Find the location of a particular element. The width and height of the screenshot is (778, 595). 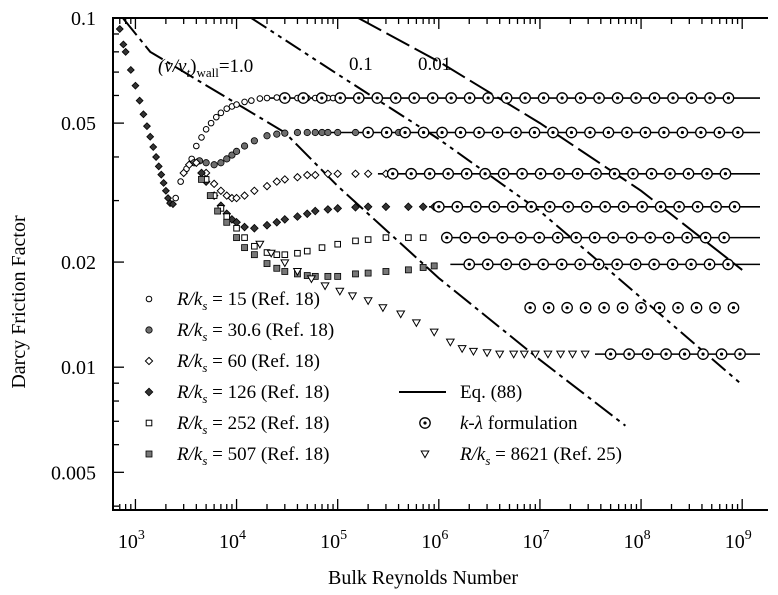

legend-label: R/ks = 252 (Ref. 18) is located at coordinates (252, 425).